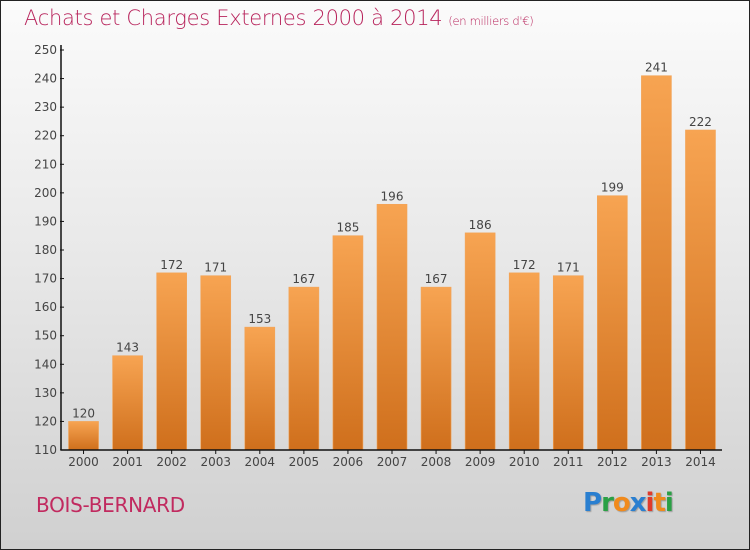  What do you see at coordinates (45, 279) in the screenshot?
I see `y-tick-label: 170` at bounding box center [45, 279].